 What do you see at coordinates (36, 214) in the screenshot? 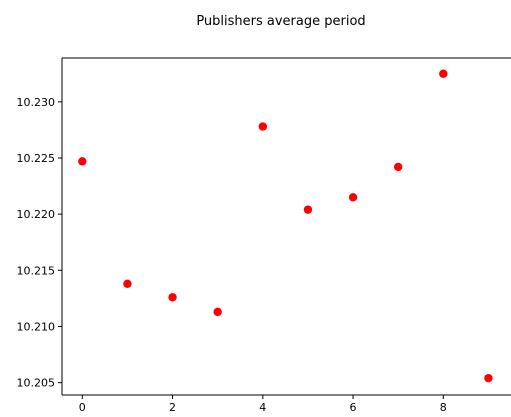
I see `y-tick-label: 10.220` at bounding box center [36, 214].